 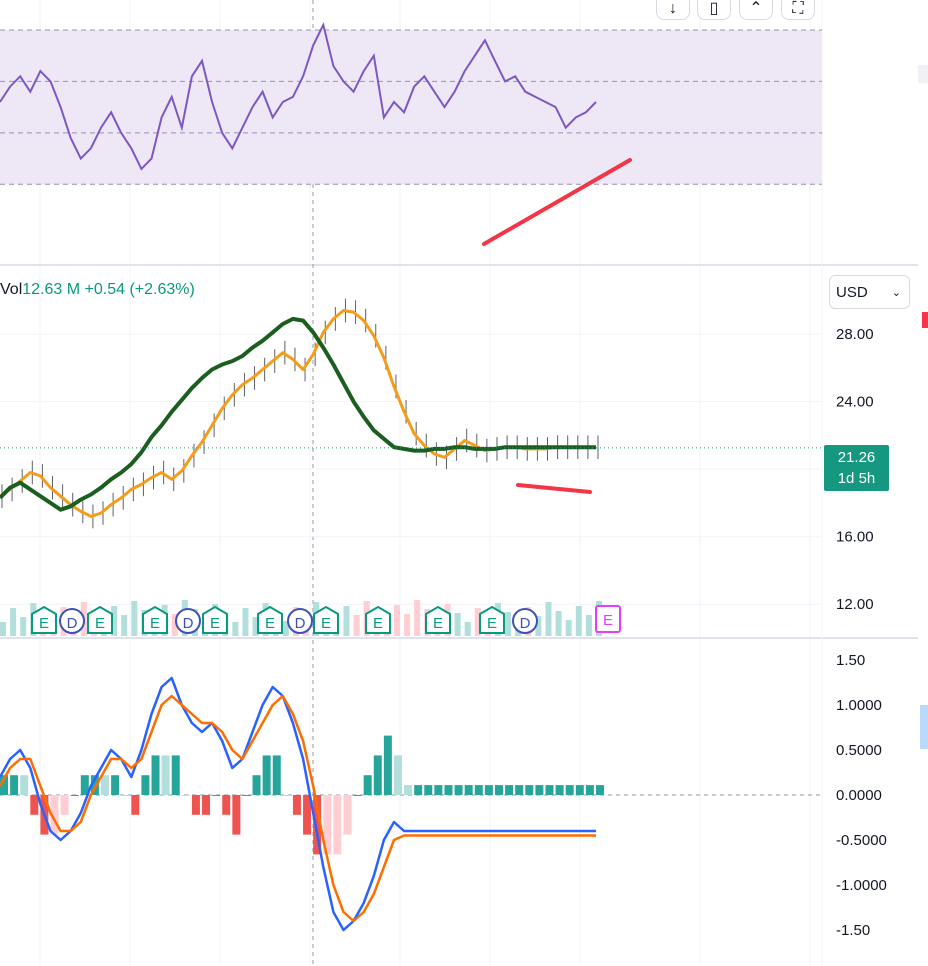 I want to click on macd-tick-label: -1.0000, so click(x=861, y=885).